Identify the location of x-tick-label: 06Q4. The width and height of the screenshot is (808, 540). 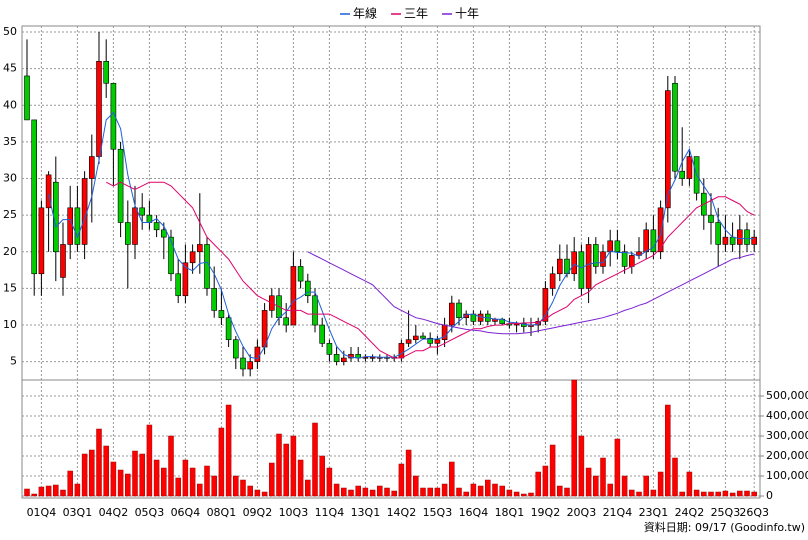
(186, 512).